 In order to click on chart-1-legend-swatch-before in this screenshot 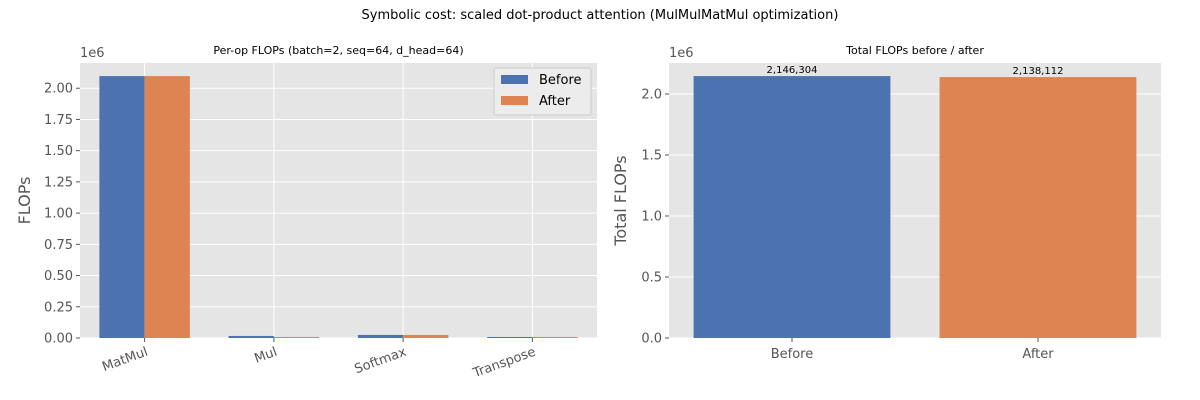, I will do `click(514, 79)`.